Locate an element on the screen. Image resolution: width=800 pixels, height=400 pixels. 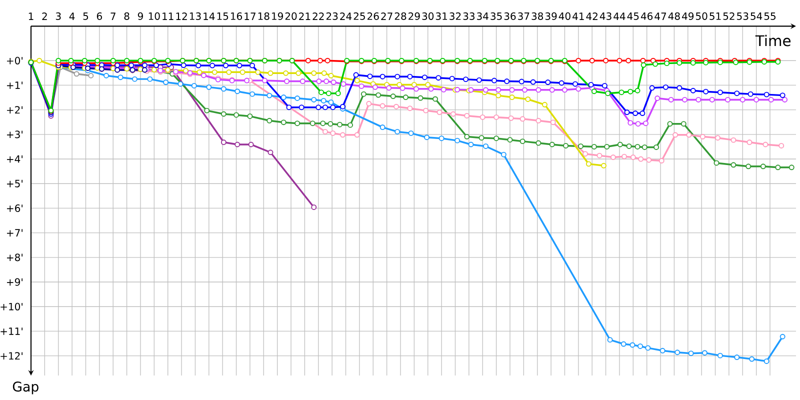
x-tick-label: 30 is located at coordinates (428, 16).